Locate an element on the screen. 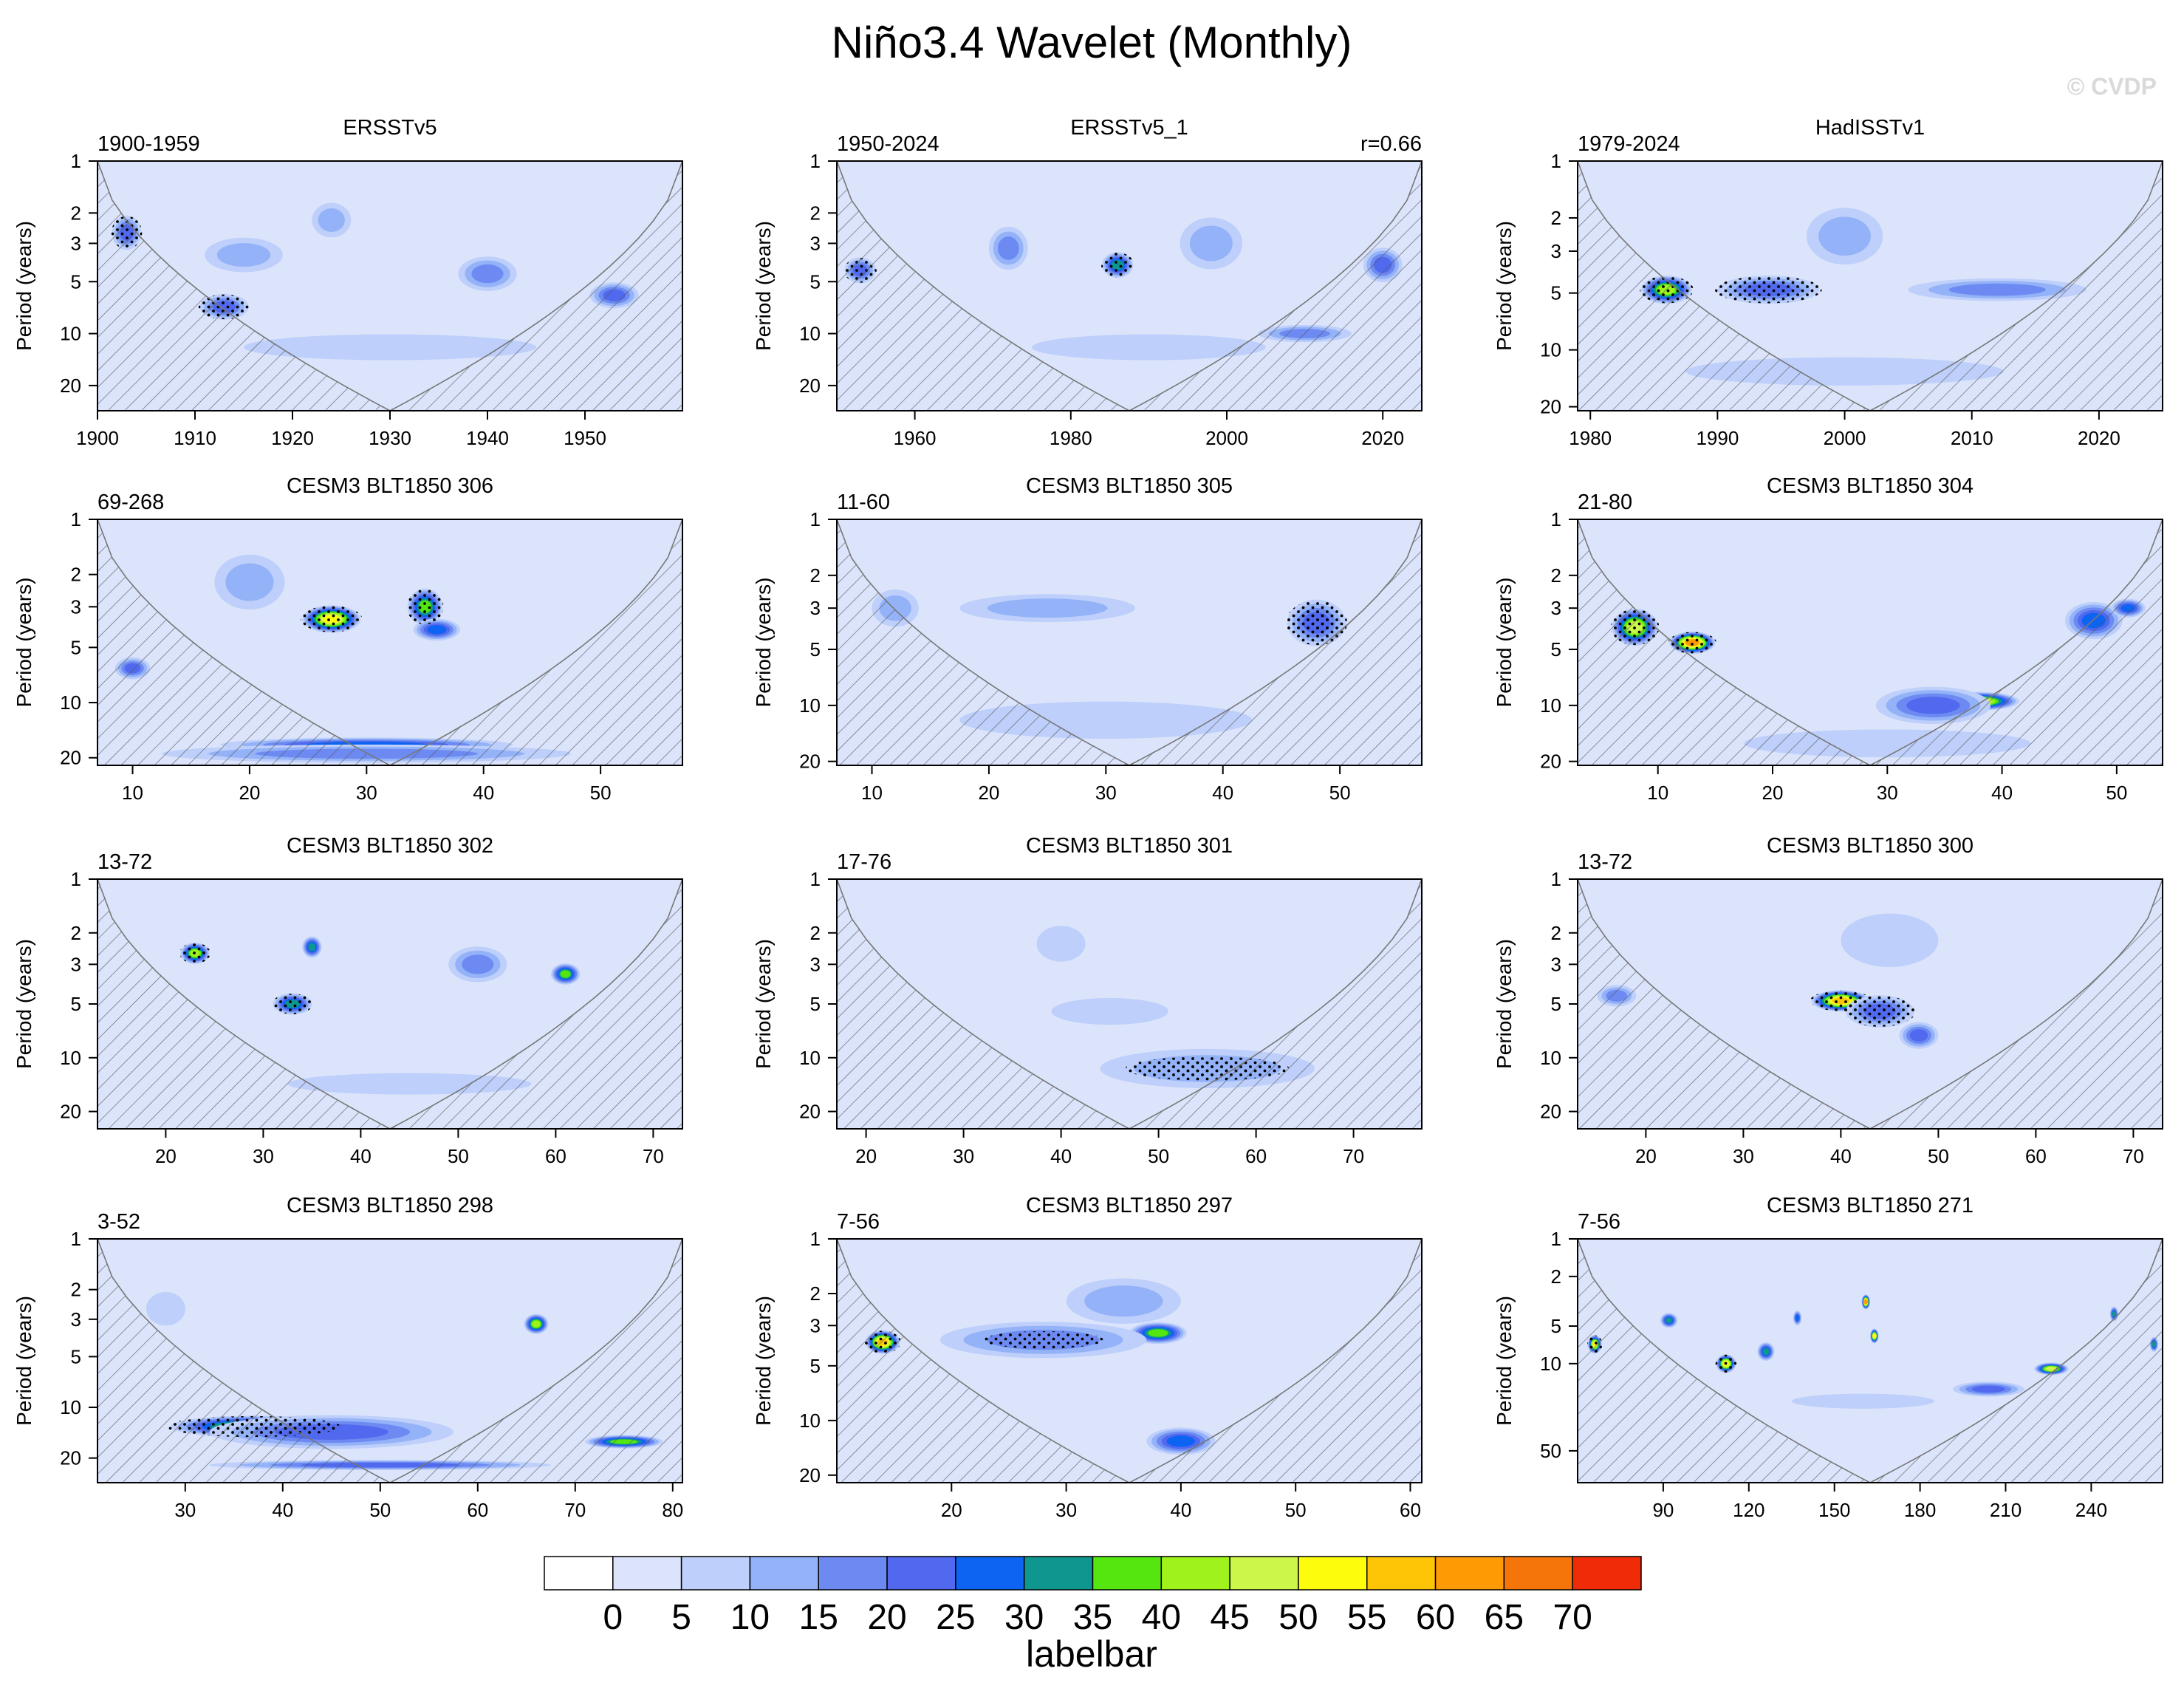  x-tick-label: 120 is located at coordinates (1748, 1510).